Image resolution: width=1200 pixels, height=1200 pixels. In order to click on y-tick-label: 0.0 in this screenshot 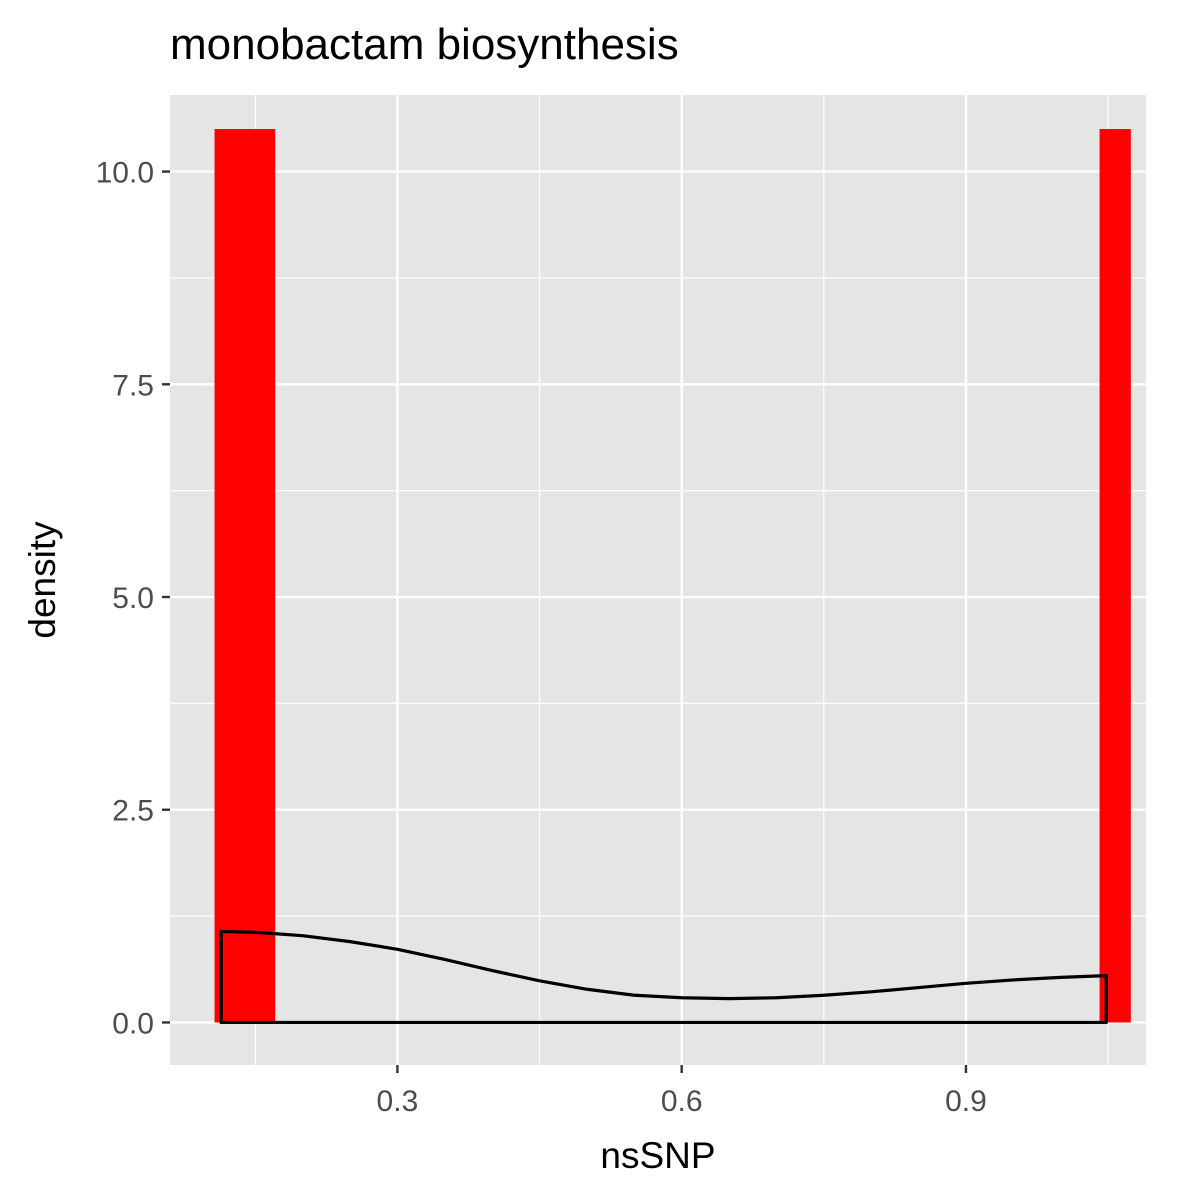, I will do `click(133, 1023)`.